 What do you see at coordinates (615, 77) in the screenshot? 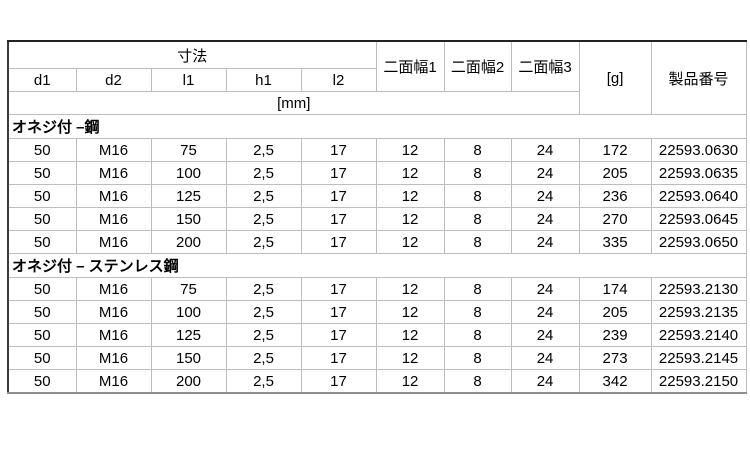
I see `weight-grams-header: [g]` at bounding box center [615, 77].